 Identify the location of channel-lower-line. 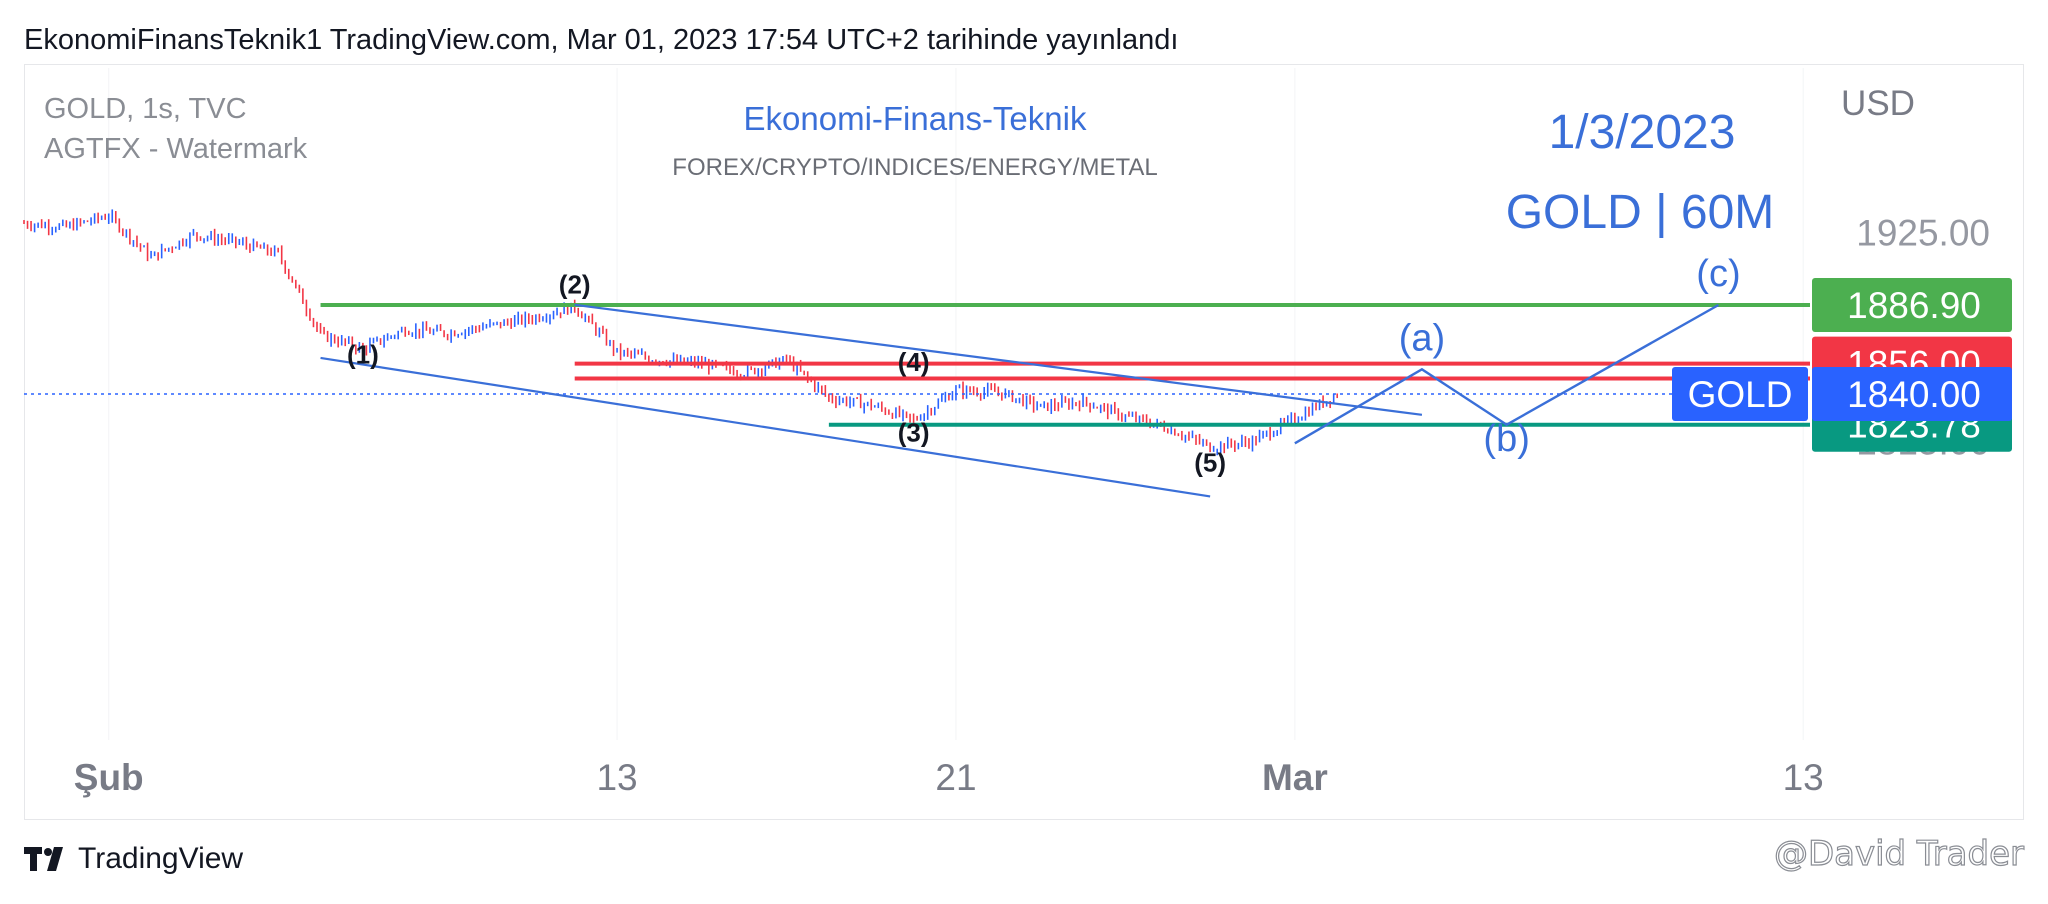
(765, 427).